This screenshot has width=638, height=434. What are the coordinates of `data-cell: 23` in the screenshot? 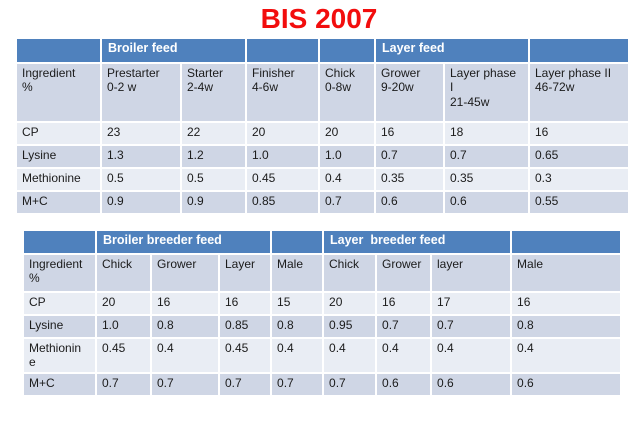 It's located at (141, 133).